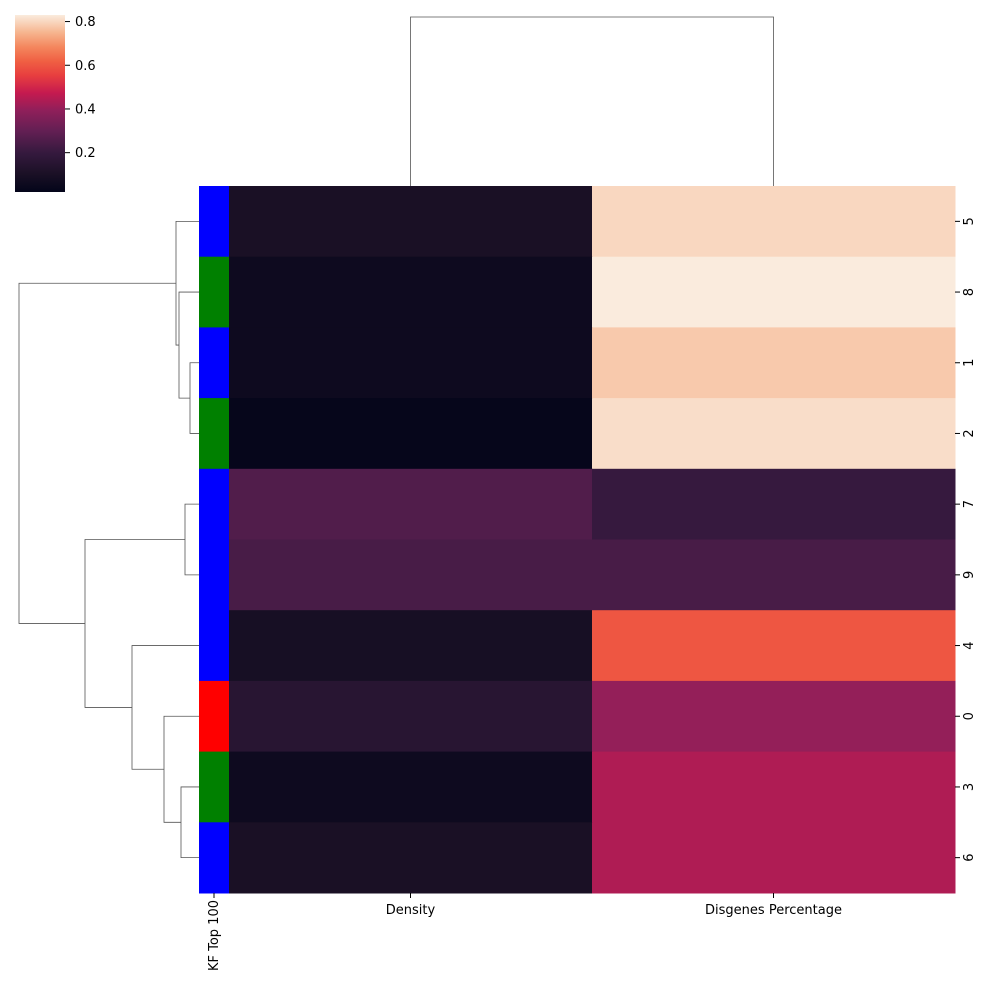 The image size is (989, 989). What do you see at coordinates (969, 504) in the screenshot?
I see `row-tick-label: 7` at bounding box center [969, 504].